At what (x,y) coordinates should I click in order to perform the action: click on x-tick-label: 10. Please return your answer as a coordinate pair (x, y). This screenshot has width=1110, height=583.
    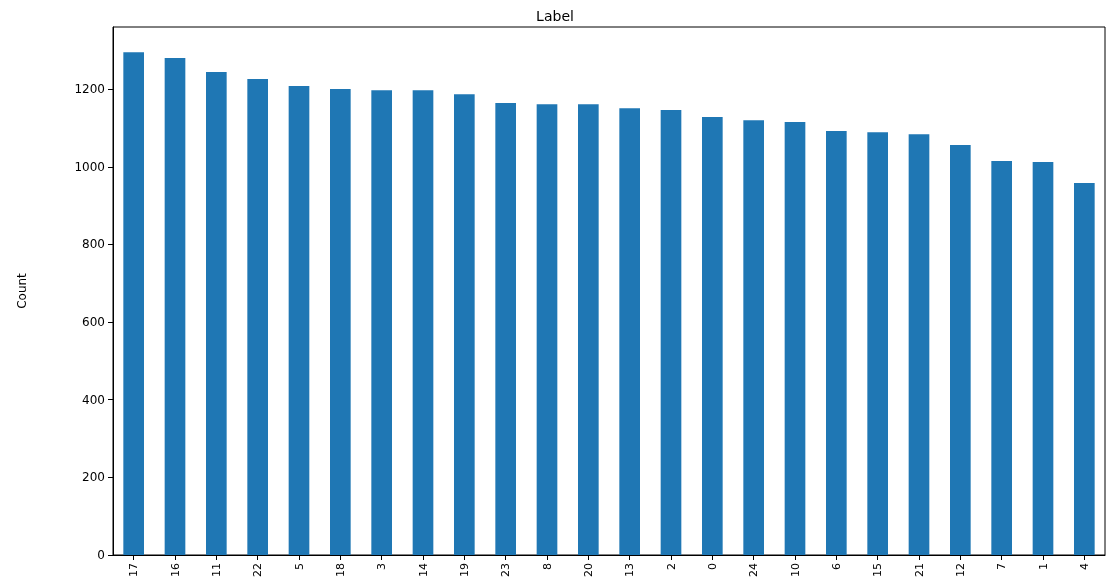
    Looking at the image, I should click on (795, 570).